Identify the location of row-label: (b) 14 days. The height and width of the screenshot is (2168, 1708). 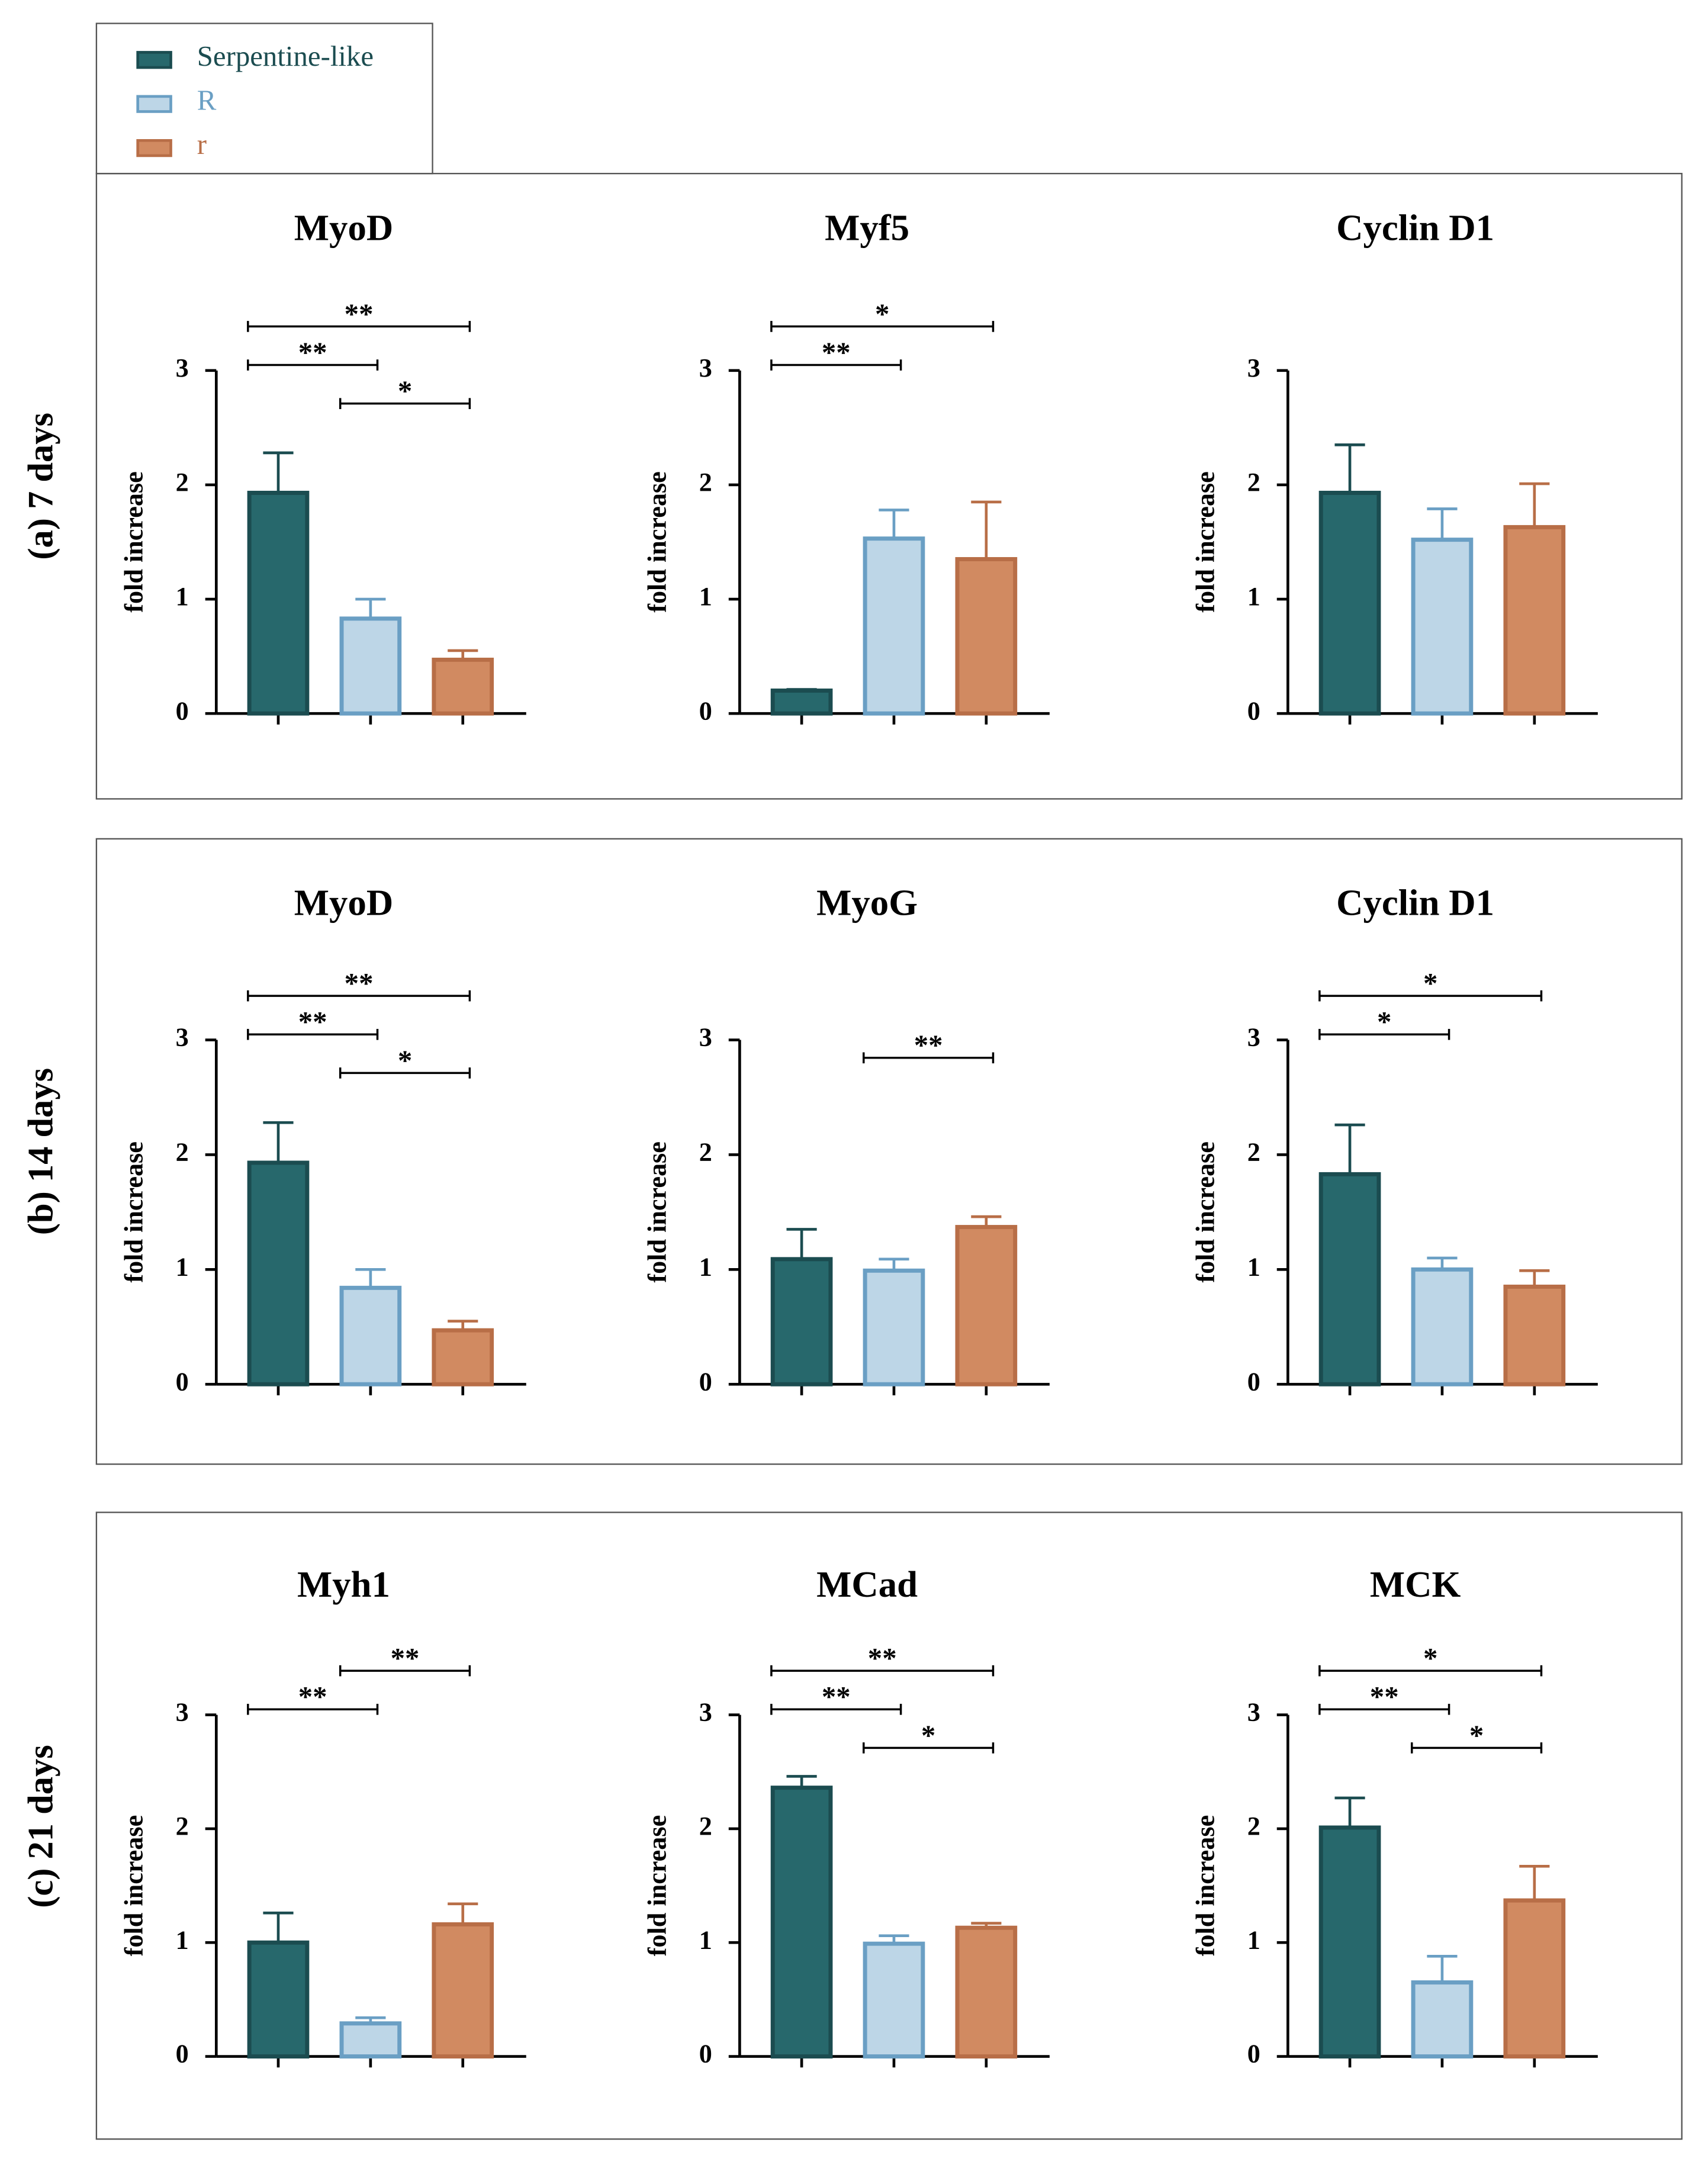
(40, 1152).